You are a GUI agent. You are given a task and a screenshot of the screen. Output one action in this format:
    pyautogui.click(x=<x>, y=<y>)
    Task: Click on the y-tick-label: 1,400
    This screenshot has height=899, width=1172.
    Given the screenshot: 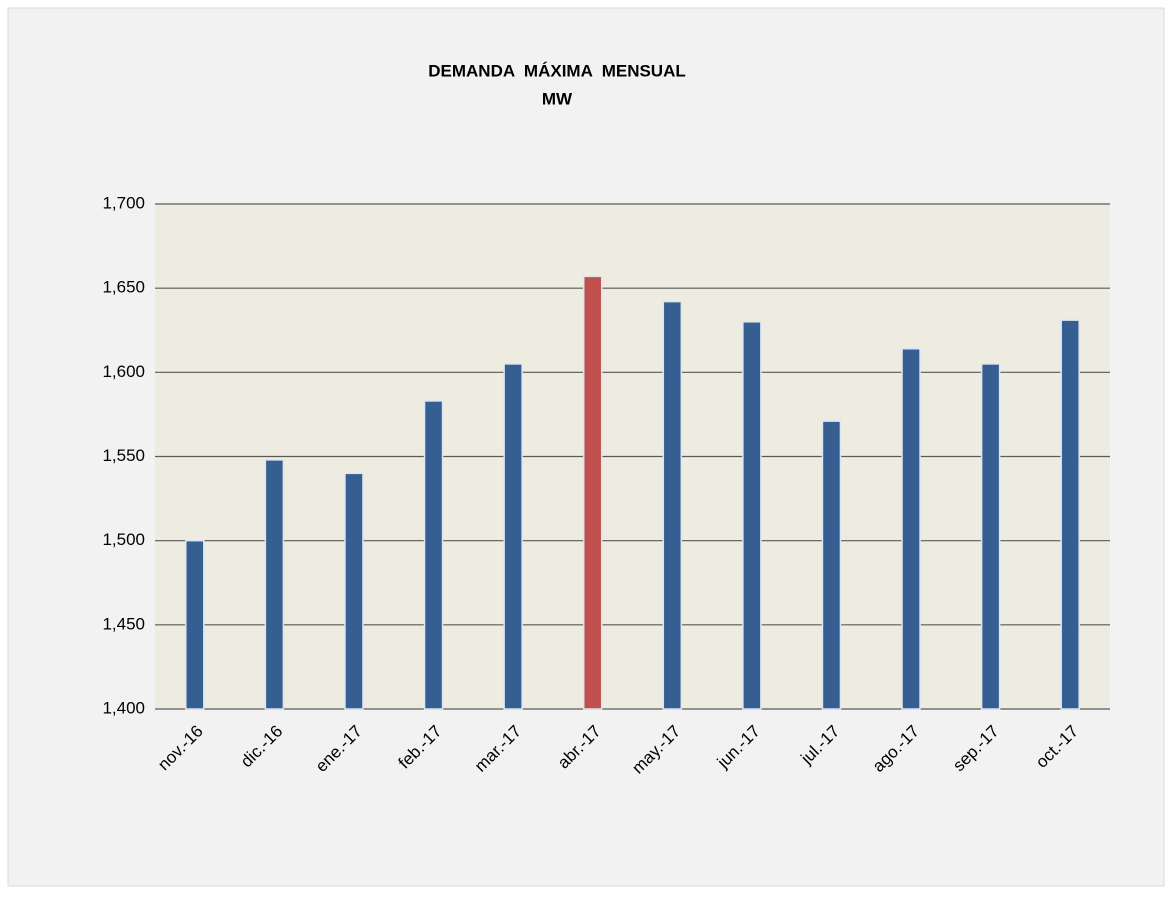 What is the action you would take?
    pyautogui.click(x=123, y=707)
    